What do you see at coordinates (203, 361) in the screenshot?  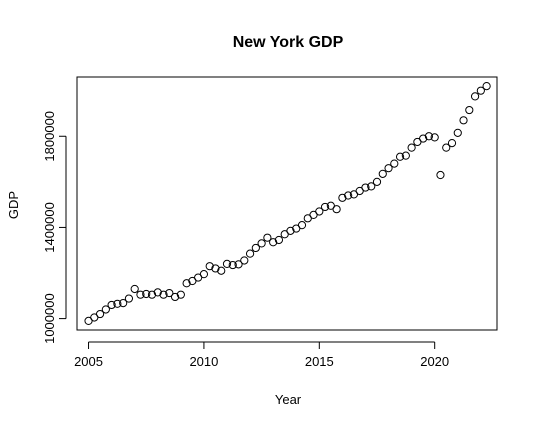 I see `x-tick-label: 2010` at bounding box center [203, 361].